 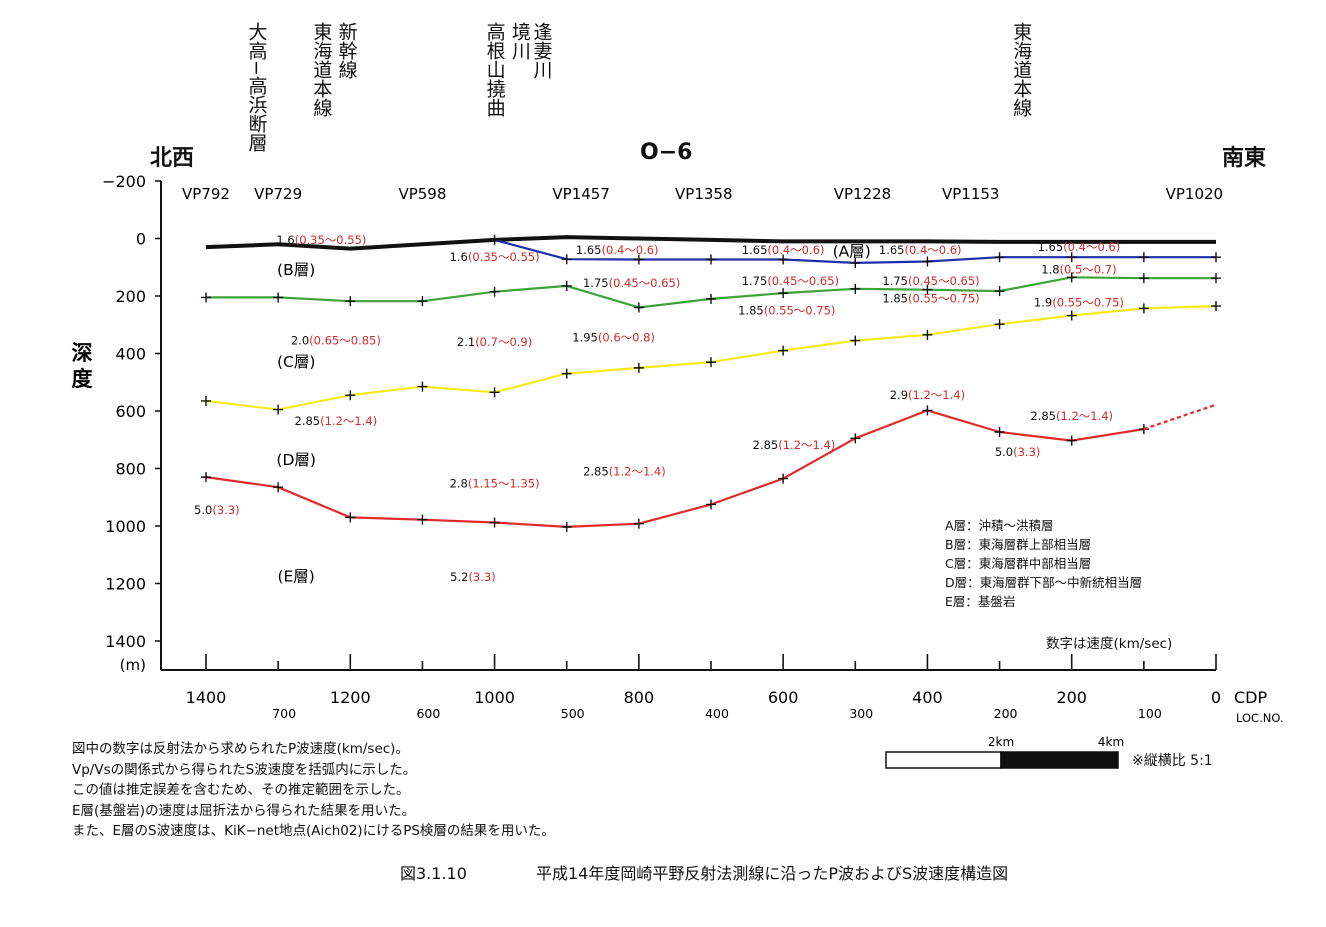 What do you see at coordinates (295, 576) in the screenshot?
I see `layer-label: (E層)` at bounding box center [295, 576].